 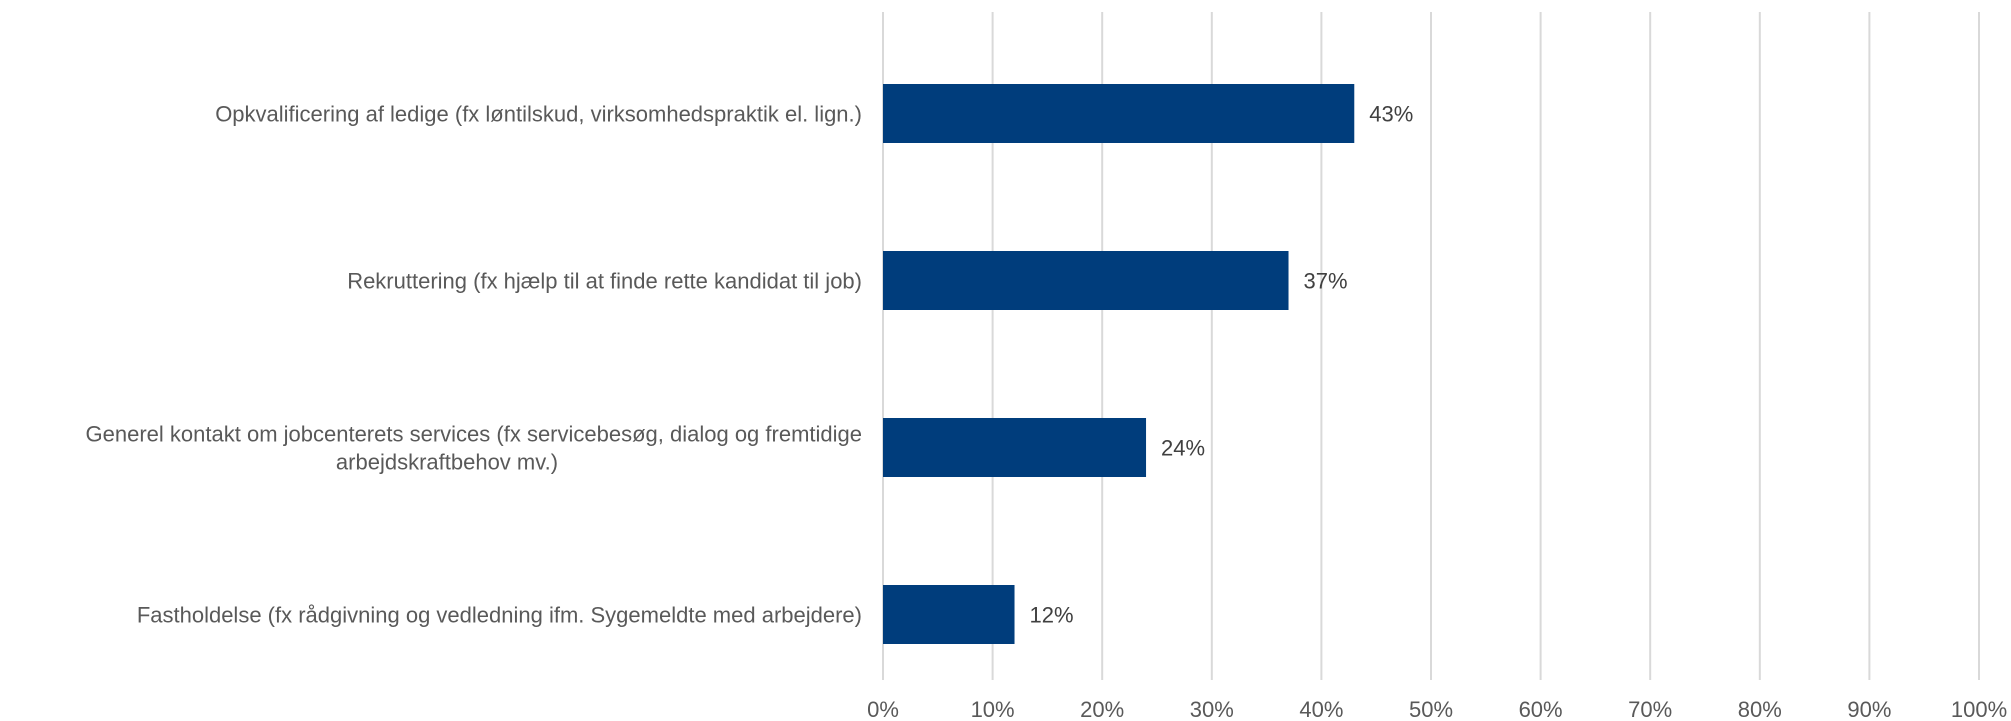 I want to click on x-tick-label: 70%, so click(x=1650, y=709).